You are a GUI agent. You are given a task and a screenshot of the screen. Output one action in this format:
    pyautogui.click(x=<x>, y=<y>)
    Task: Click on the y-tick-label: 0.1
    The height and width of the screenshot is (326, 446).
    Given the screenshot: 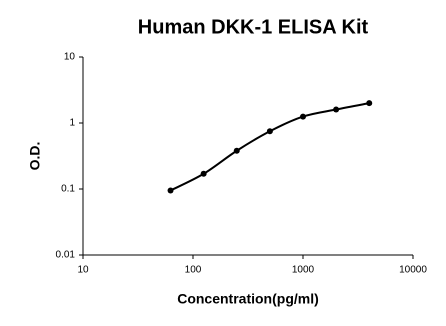 What is the action you would take?
    pyautogui.click(x=68, y=189)
    